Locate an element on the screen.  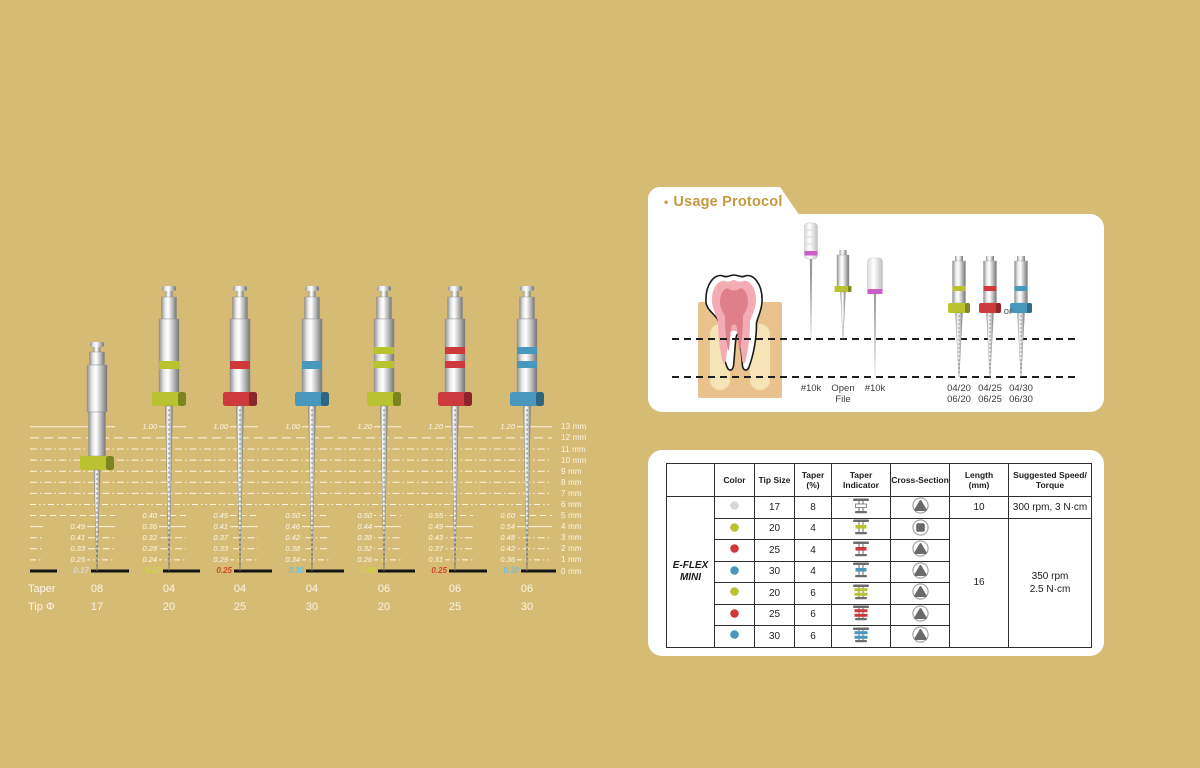
tip-value: 30 is located at coordinates (527, 607).